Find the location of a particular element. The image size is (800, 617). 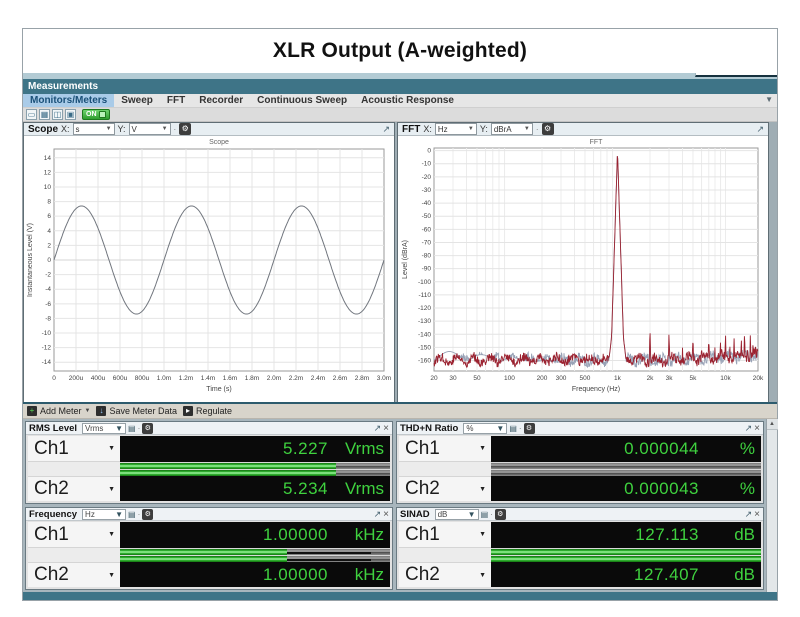

svg-text: -80 is located at coordinates (427, 256).